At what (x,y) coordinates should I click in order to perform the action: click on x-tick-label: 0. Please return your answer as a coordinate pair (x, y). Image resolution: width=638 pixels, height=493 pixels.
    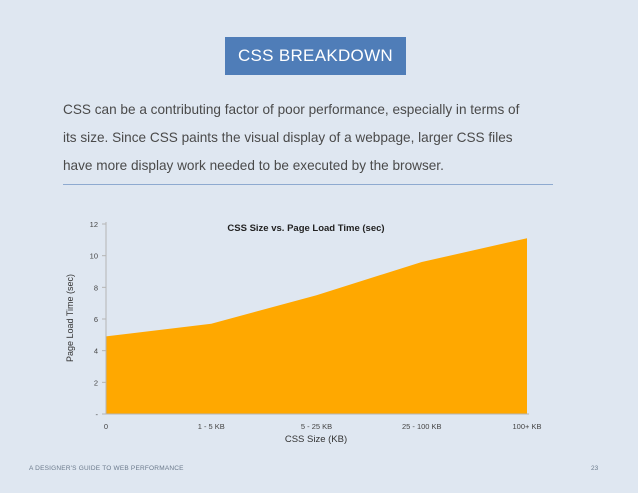
    Looking at the image, I should click on (106, 426).